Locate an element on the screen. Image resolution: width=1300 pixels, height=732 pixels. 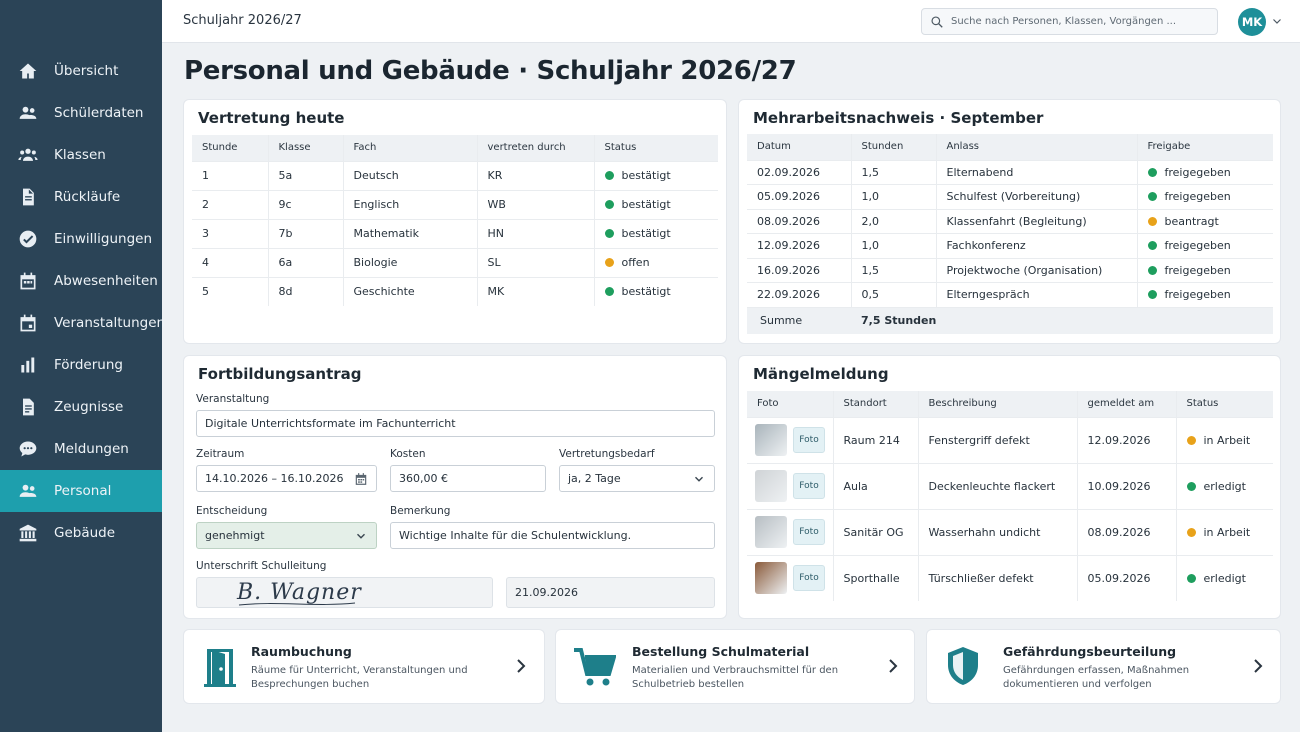
table-row: 5 8d Geschichte MK bestätigt is located at coordinates (455, 291).